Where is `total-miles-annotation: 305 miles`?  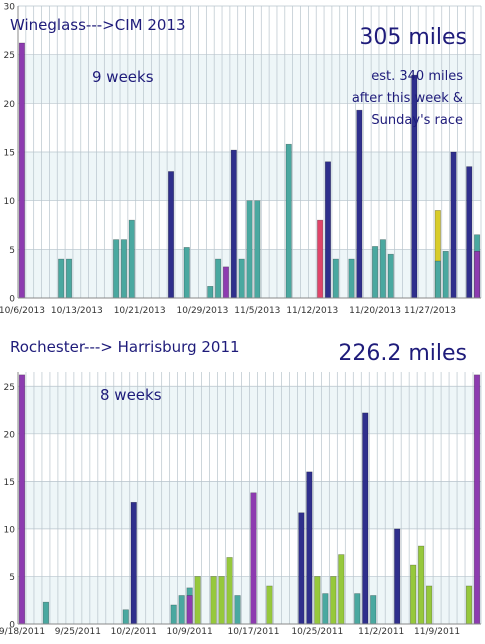 total-miles-annotation: 305 miles is located at coordinates (413, 37).